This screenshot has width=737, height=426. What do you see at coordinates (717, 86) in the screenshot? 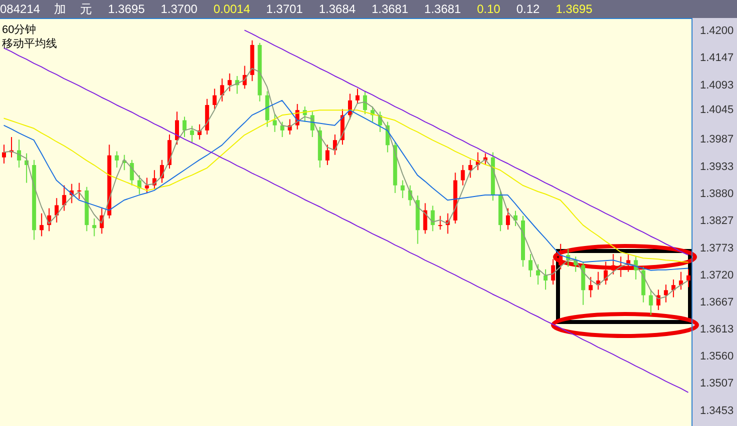
I see `y-tick-label: 1.4093` at bounding box center [717, 86].